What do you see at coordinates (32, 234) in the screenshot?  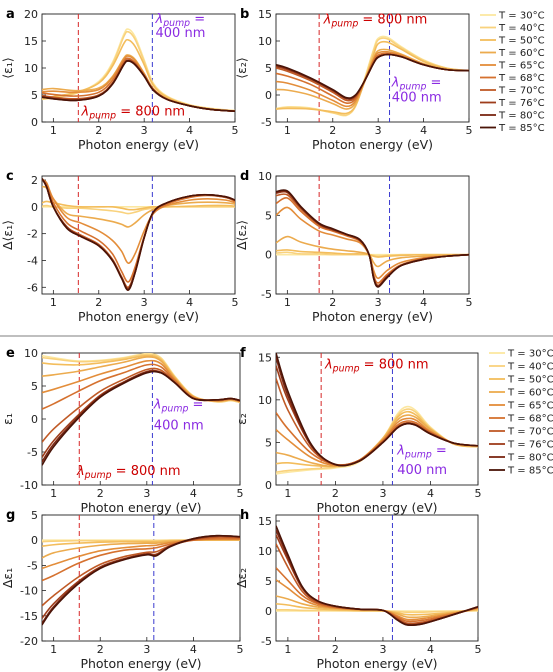 I see `y-tick-label: -2` at bounding box center [32, 234].